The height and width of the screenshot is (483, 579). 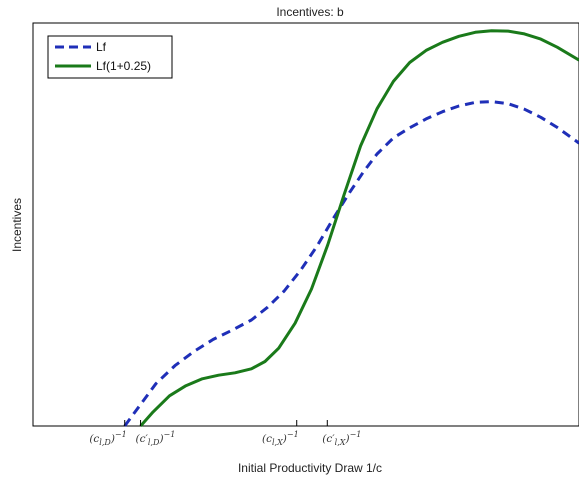 What do you see at coordinates (107, 438) in the screenshot?
I see `x-tick-label: (cl,D)−1` at bounding box center [107, 438].